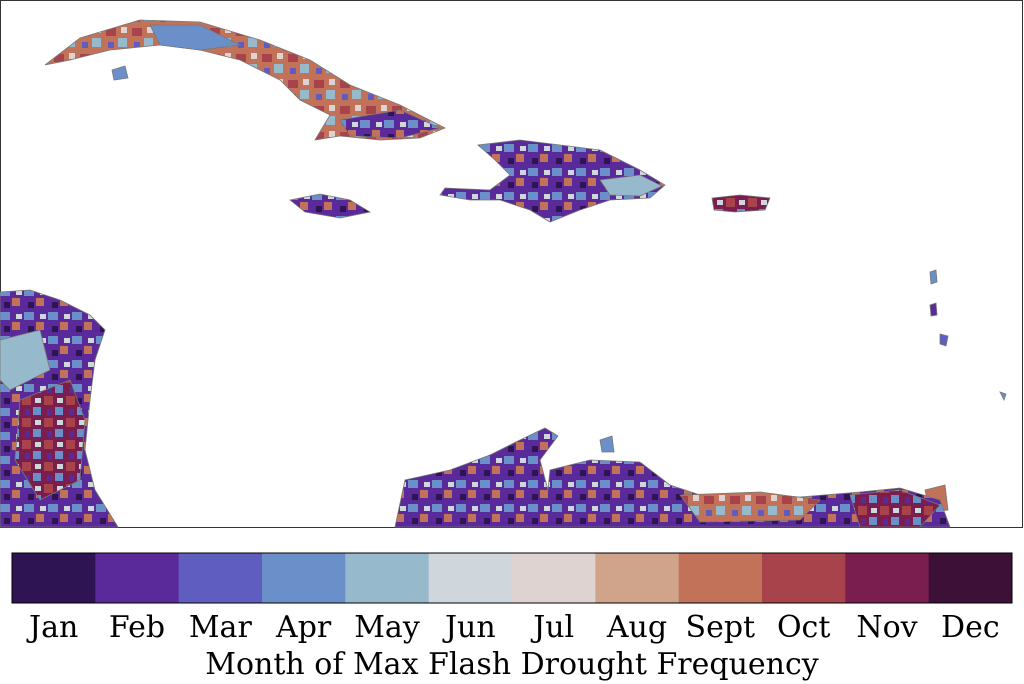  I want to click on jamaica, so click(330, 206).